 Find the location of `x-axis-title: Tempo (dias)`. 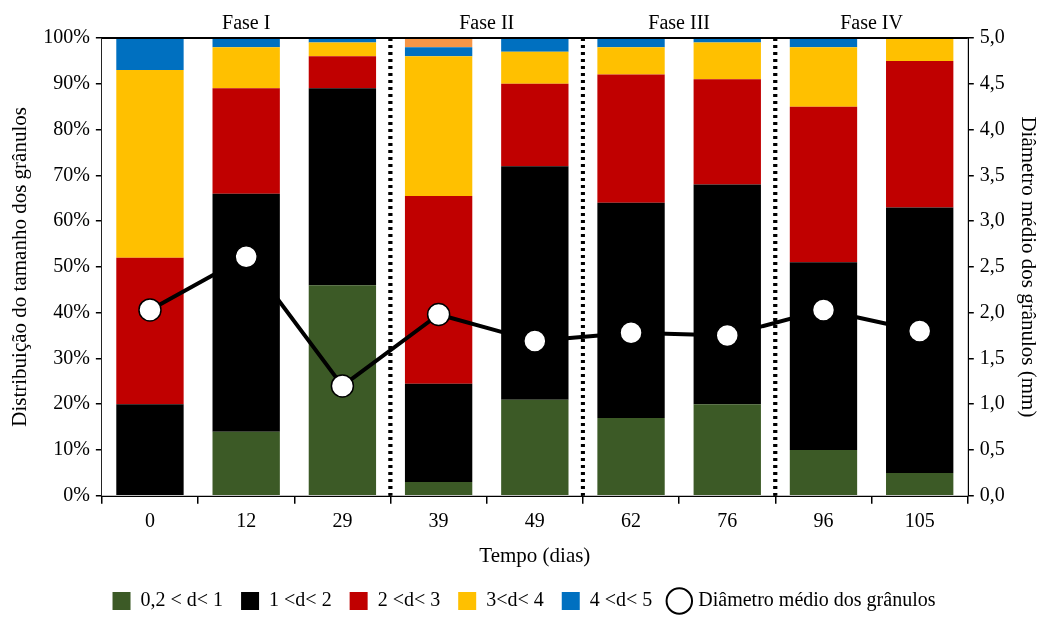

x-axis-title: Tempo (dias) is located at coordinates (535, 554).